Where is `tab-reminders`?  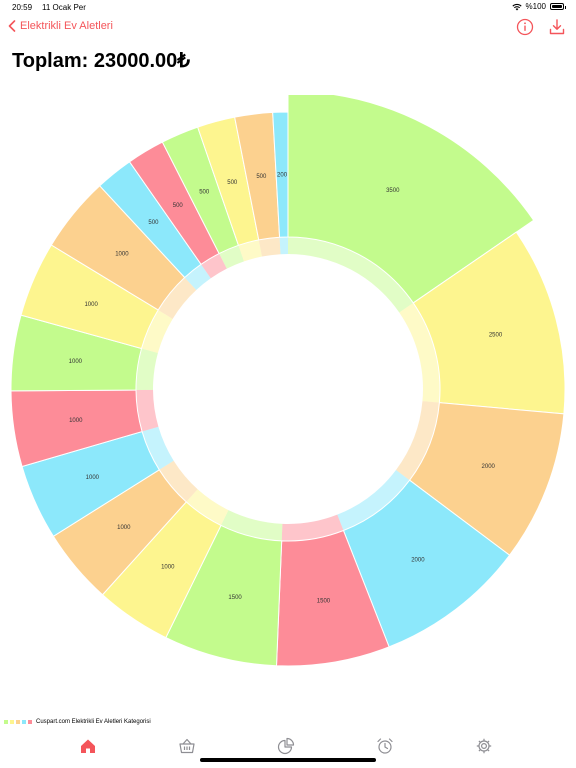 tab-reminders is located at coordinates (385, 746).